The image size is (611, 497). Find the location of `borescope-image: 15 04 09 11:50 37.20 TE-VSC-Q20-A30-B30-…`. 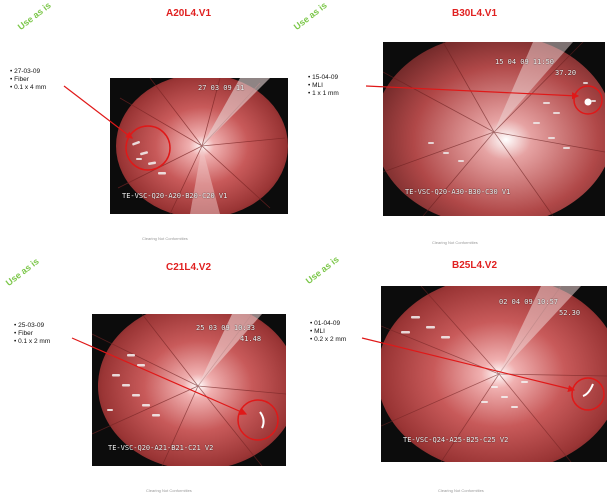

borescope-image: 15 04 09 11:50 37.20 TE-VSC-Q20-A30-B30-… is located at coordinates (494, 129).